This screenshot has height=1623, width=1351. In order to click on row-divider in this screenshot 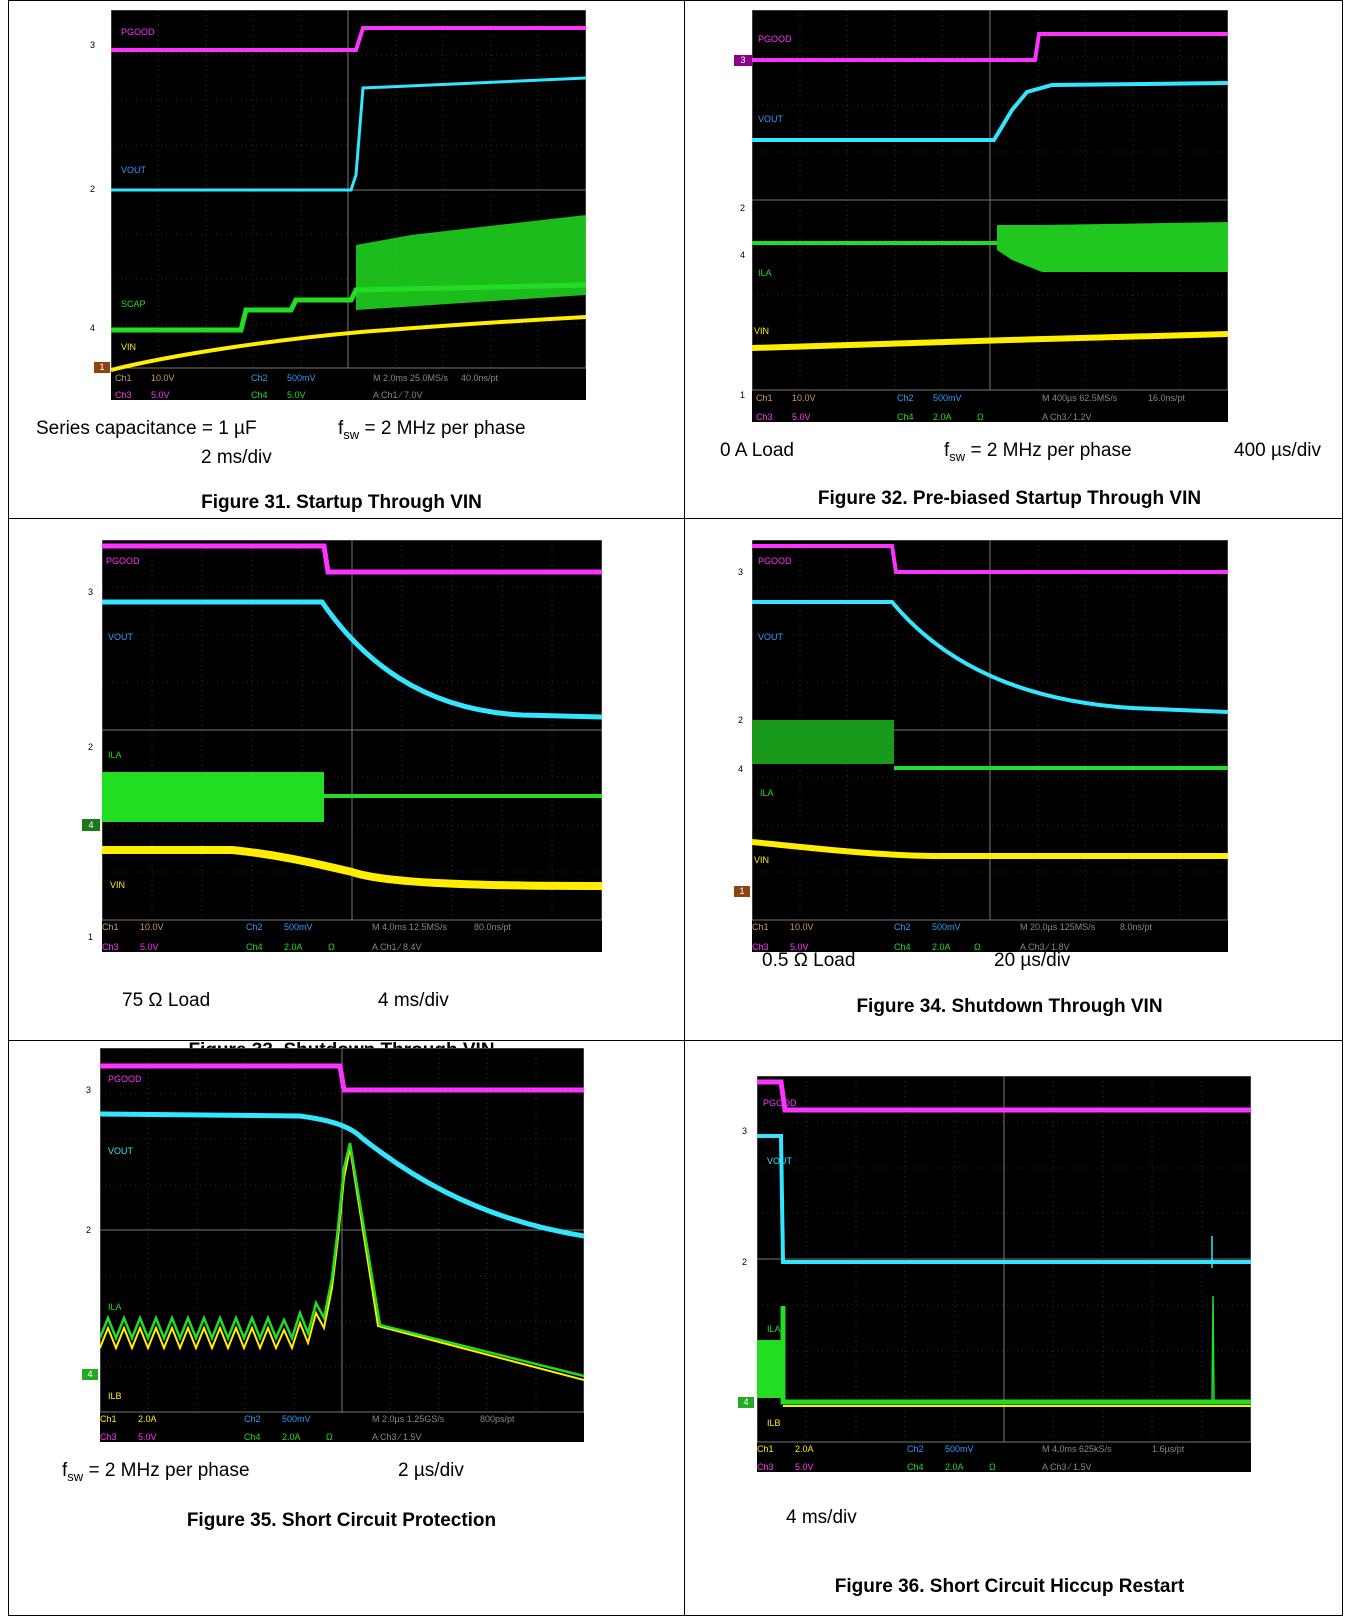, I will do `click(675, 518)`.